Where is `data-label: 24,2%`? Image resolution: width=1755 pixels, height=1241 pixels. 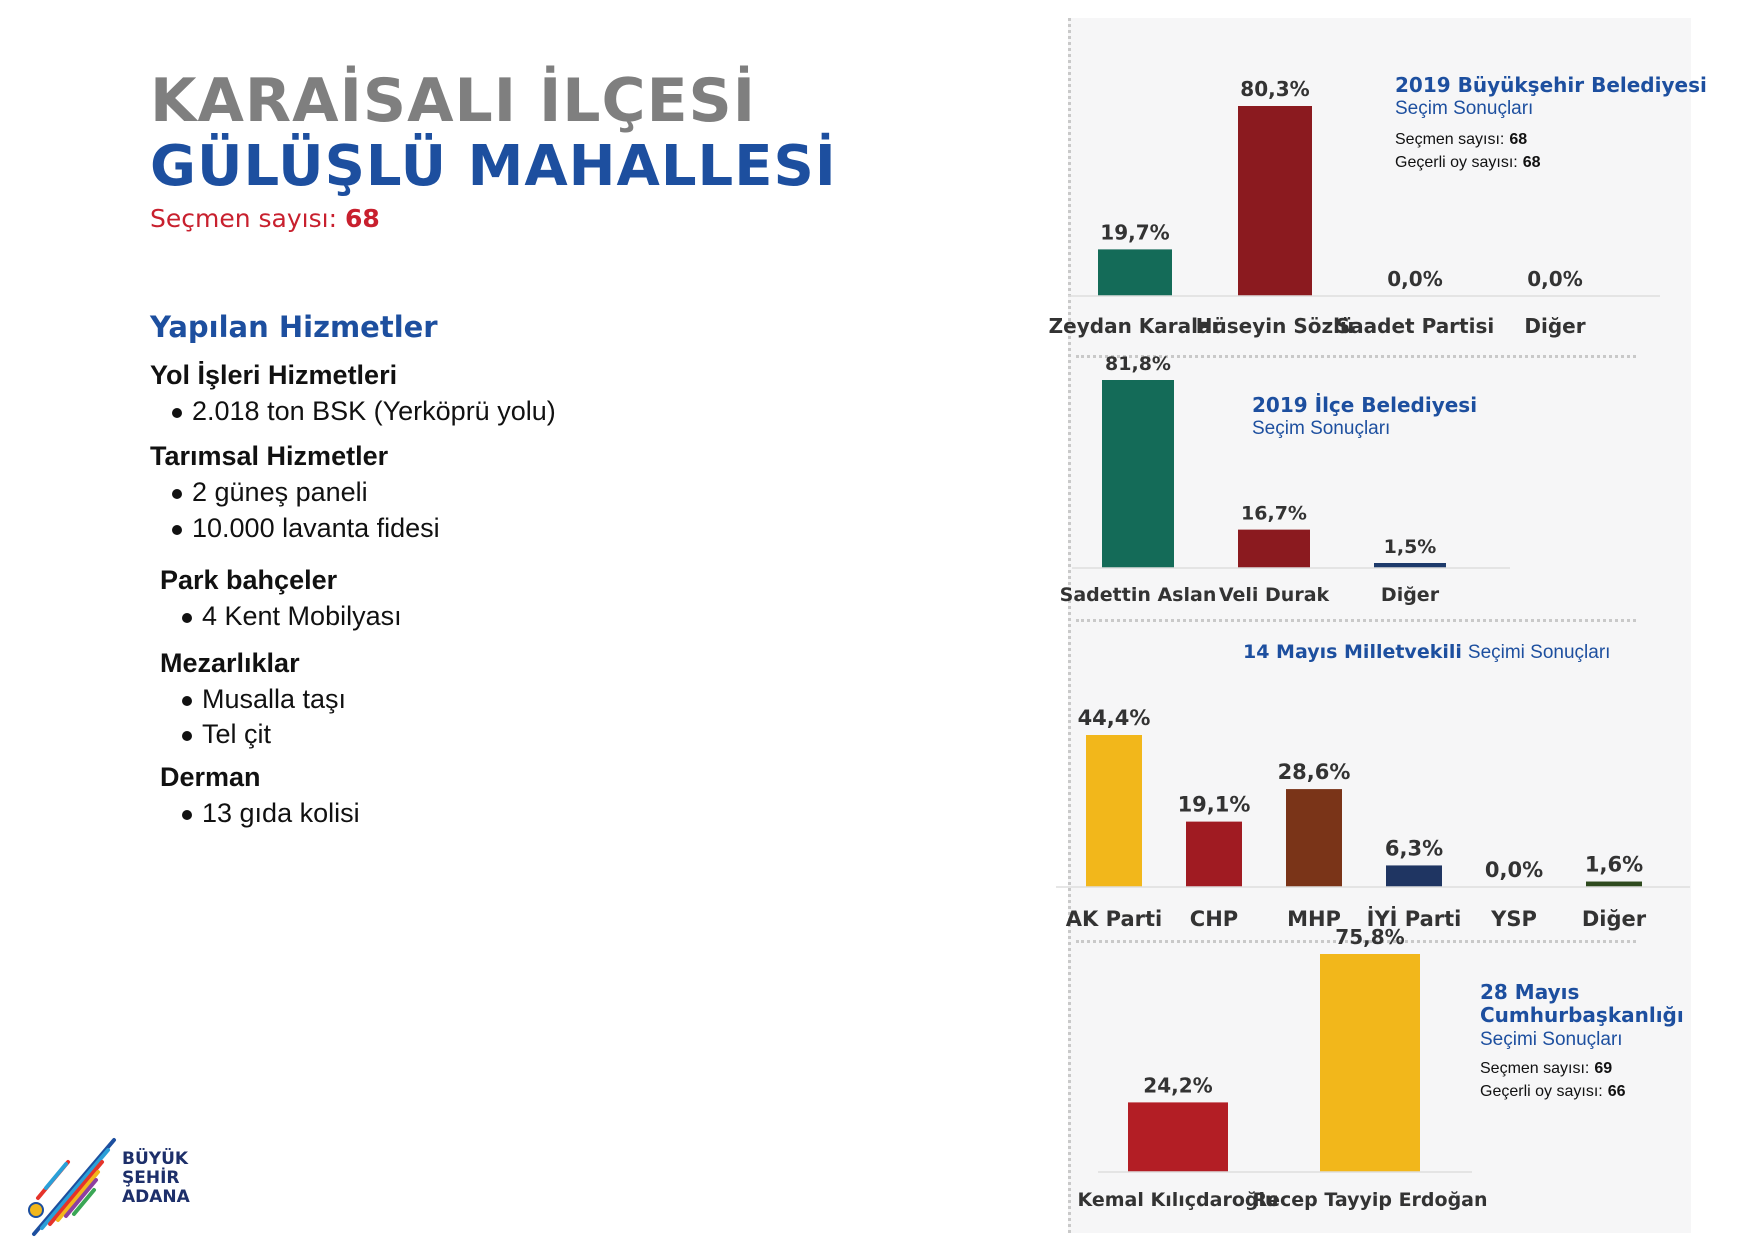 data-label: 24,2% is located at coordinates (1177, 1085).